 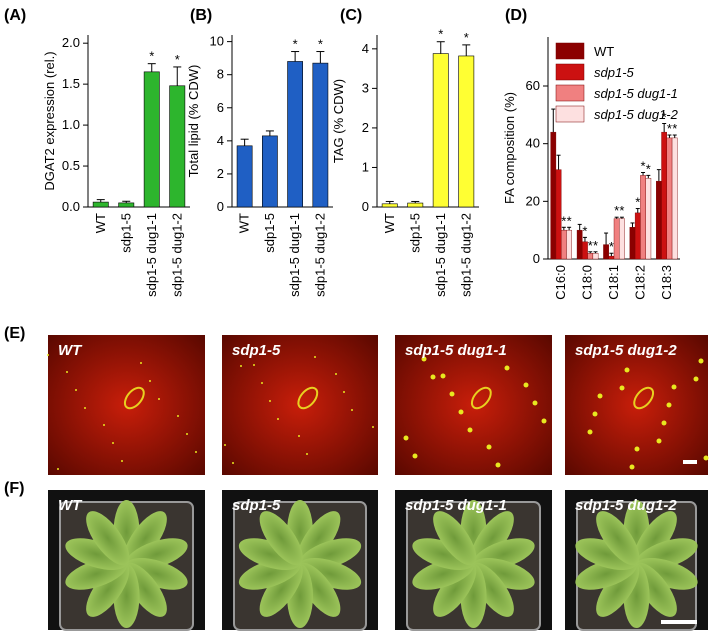 What do you see at coordinates (351, 15) in the screenshot?
I see `panel-label: (C)` at bounding box center [351, 15].